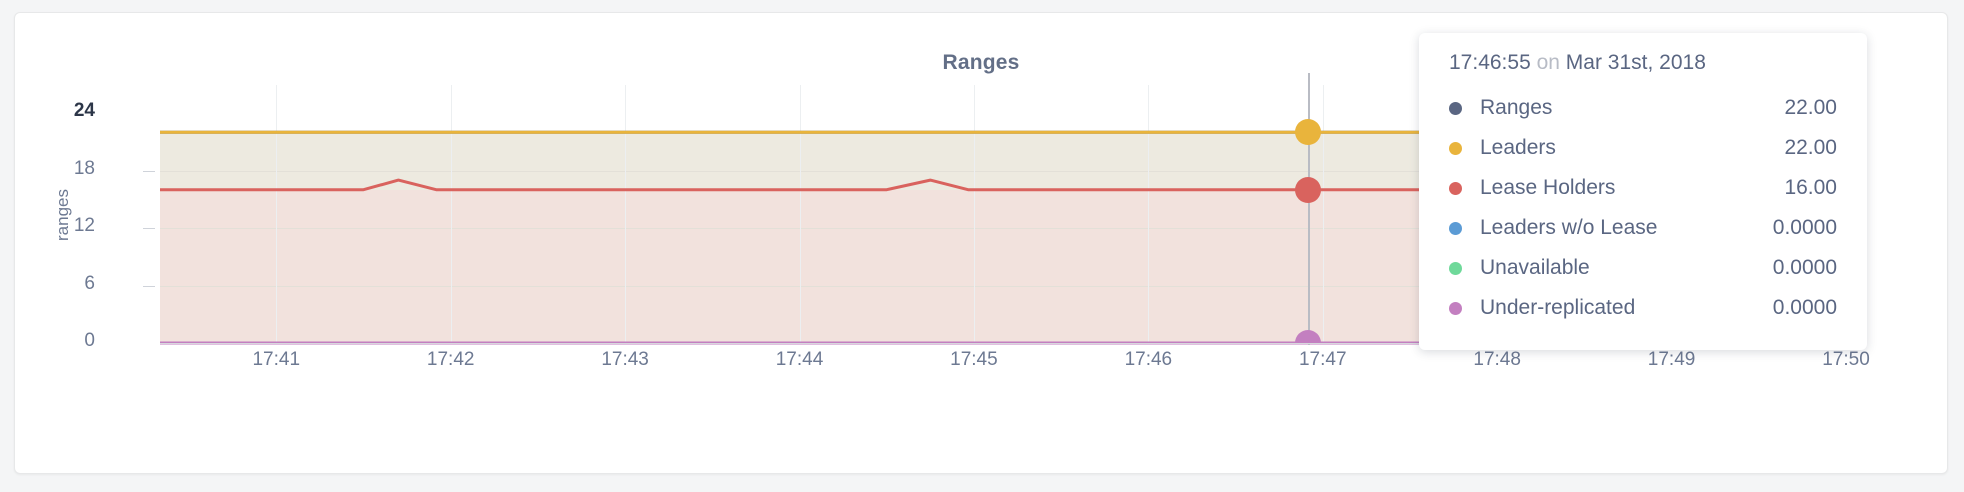 The width and height of the screenshot is (1964, 492). I want to click on tooltip-row: Ranges 22.00, so click(1643, 108).